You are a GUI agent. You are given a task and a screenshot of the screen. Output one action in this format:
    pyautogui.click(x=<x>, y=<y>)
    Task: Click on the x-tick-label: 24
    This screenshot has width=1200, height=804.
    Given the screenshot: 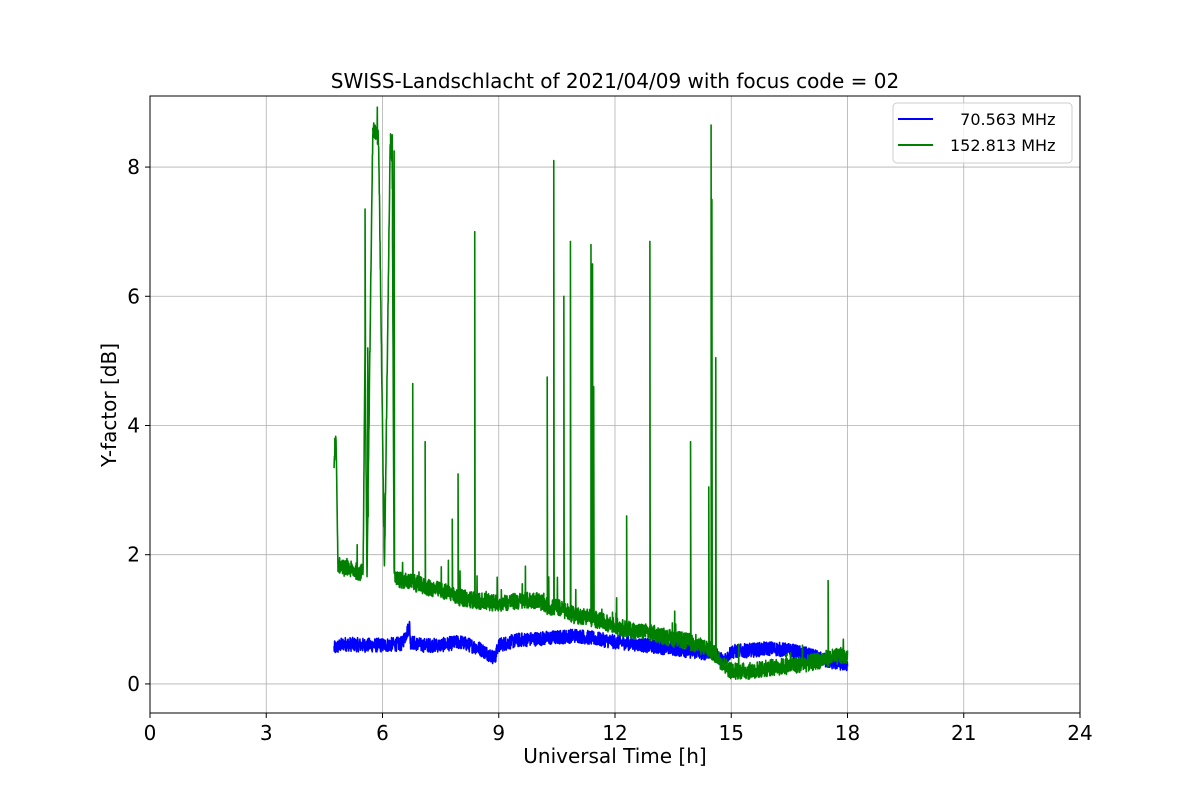 What is the action you would take?
    pyautogui.click(x=1079, y=733)
    